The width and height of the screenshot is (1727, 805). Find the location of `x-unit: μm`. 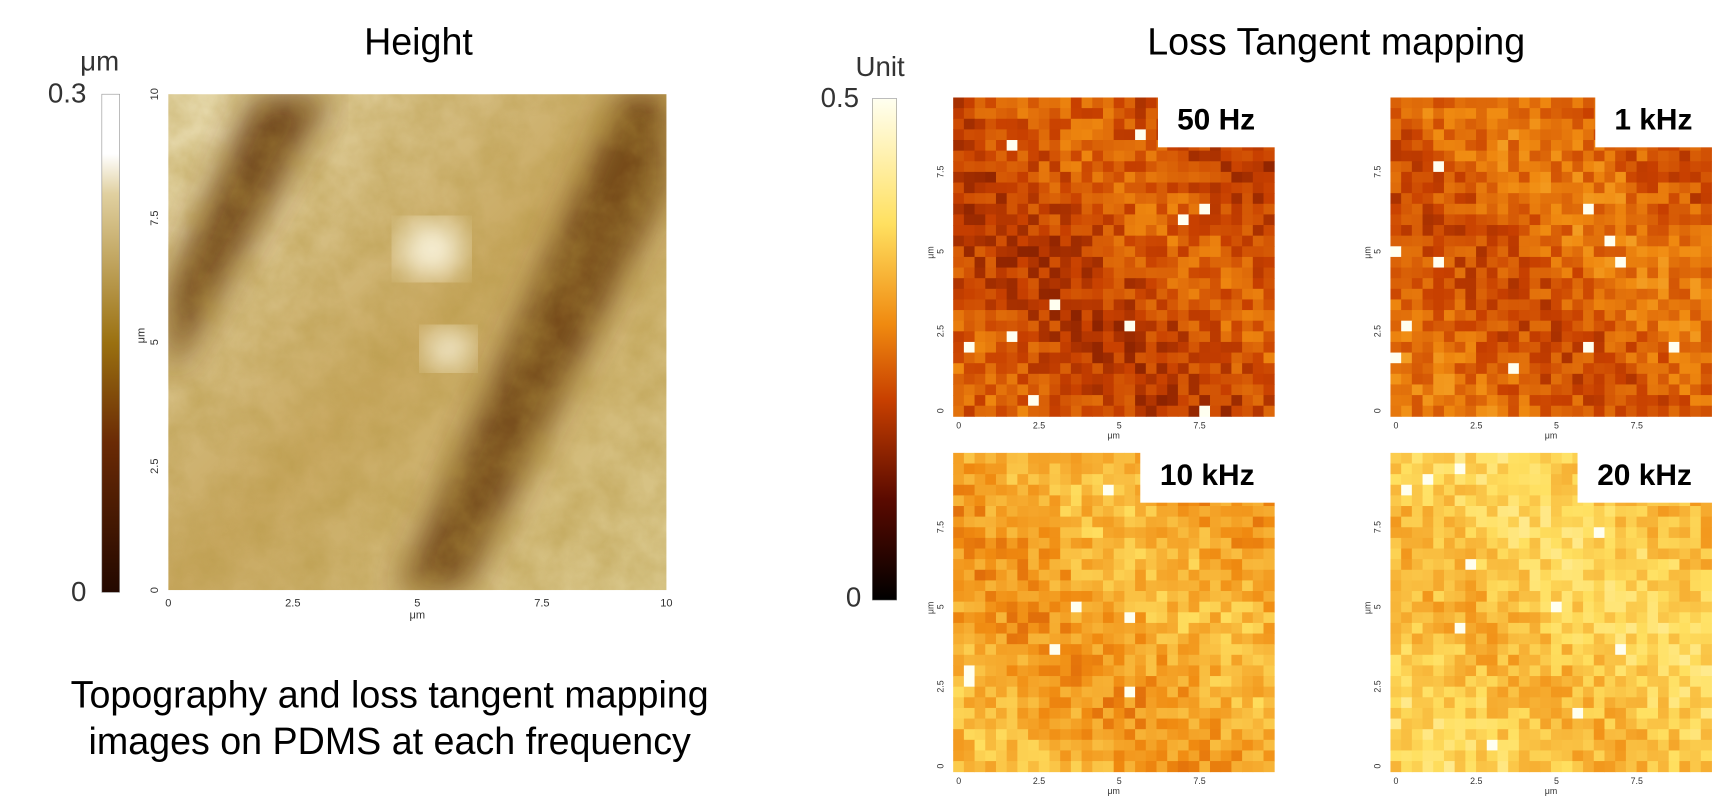

x-unit: μm is located at coordinates (1113, 436).